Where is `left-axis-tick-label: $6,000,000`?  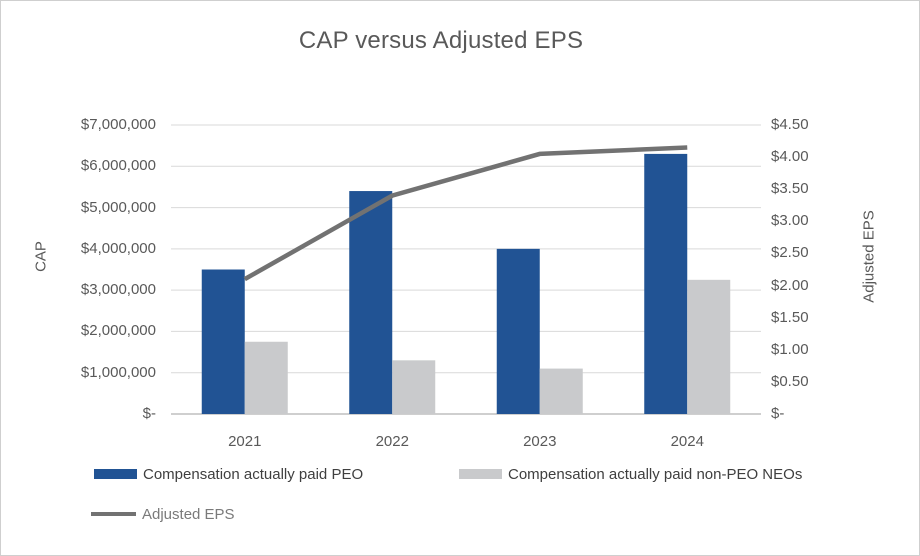
left-axis-tick-label: $6,000,000 is located at coordinates (118, 166).